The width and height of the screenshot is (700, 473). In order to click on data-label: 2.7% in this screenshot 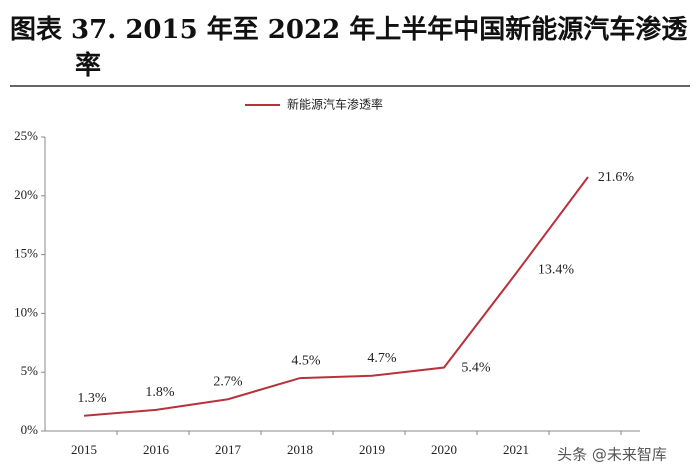, I will do `click(228, 381)`.